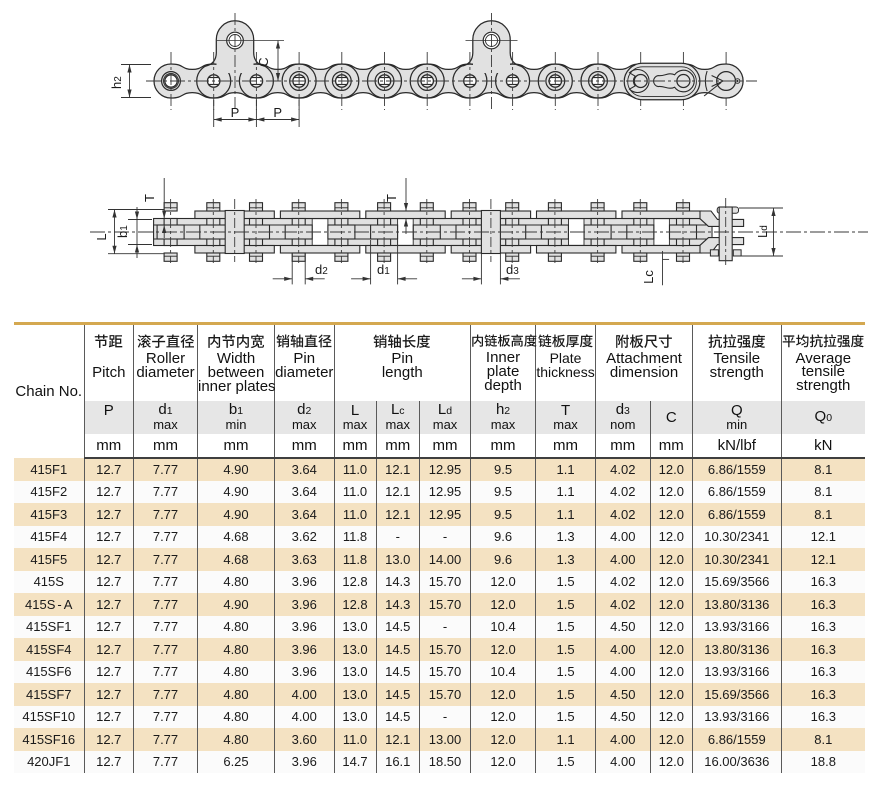 This screenshot has height=797, width=879. What do you see at coordinates (648, 277) in the screenshot?
I see `svg-text: Lc` at bounding box center [648, 277].